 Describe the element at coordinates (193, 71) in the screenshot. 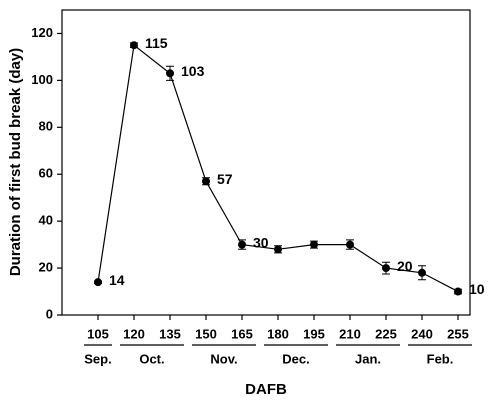

I see `data-label: 103` at that location.